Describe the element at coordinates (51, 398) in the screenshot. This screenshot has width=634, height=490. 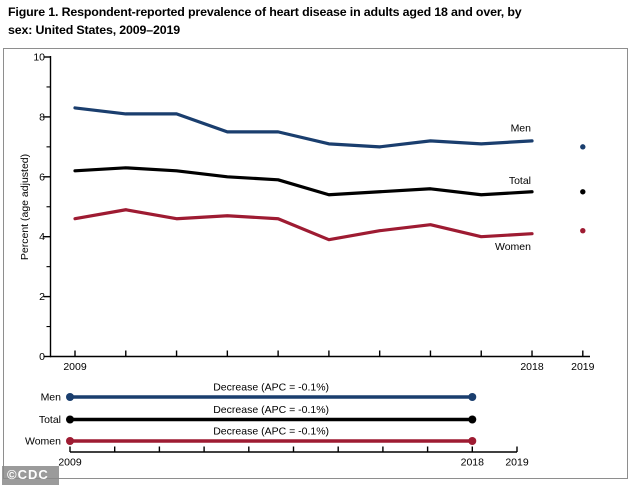
I see `apc-row-label-men: Men` at that location.